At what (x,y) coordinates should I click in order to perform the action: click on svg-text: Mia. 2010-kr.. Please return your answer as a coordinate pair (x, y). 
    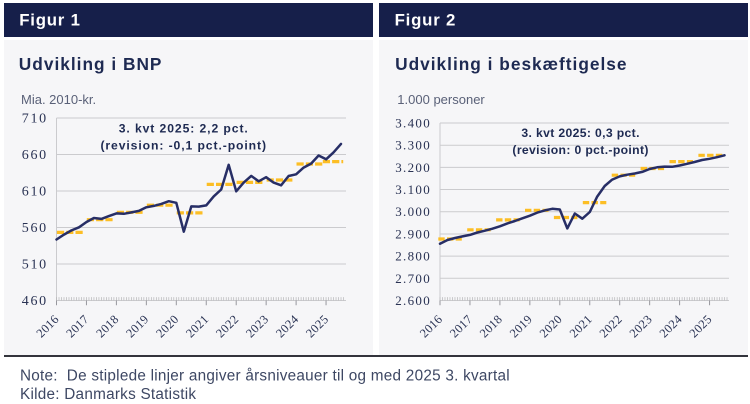
    Looking at the image, I should click on (58, 99).